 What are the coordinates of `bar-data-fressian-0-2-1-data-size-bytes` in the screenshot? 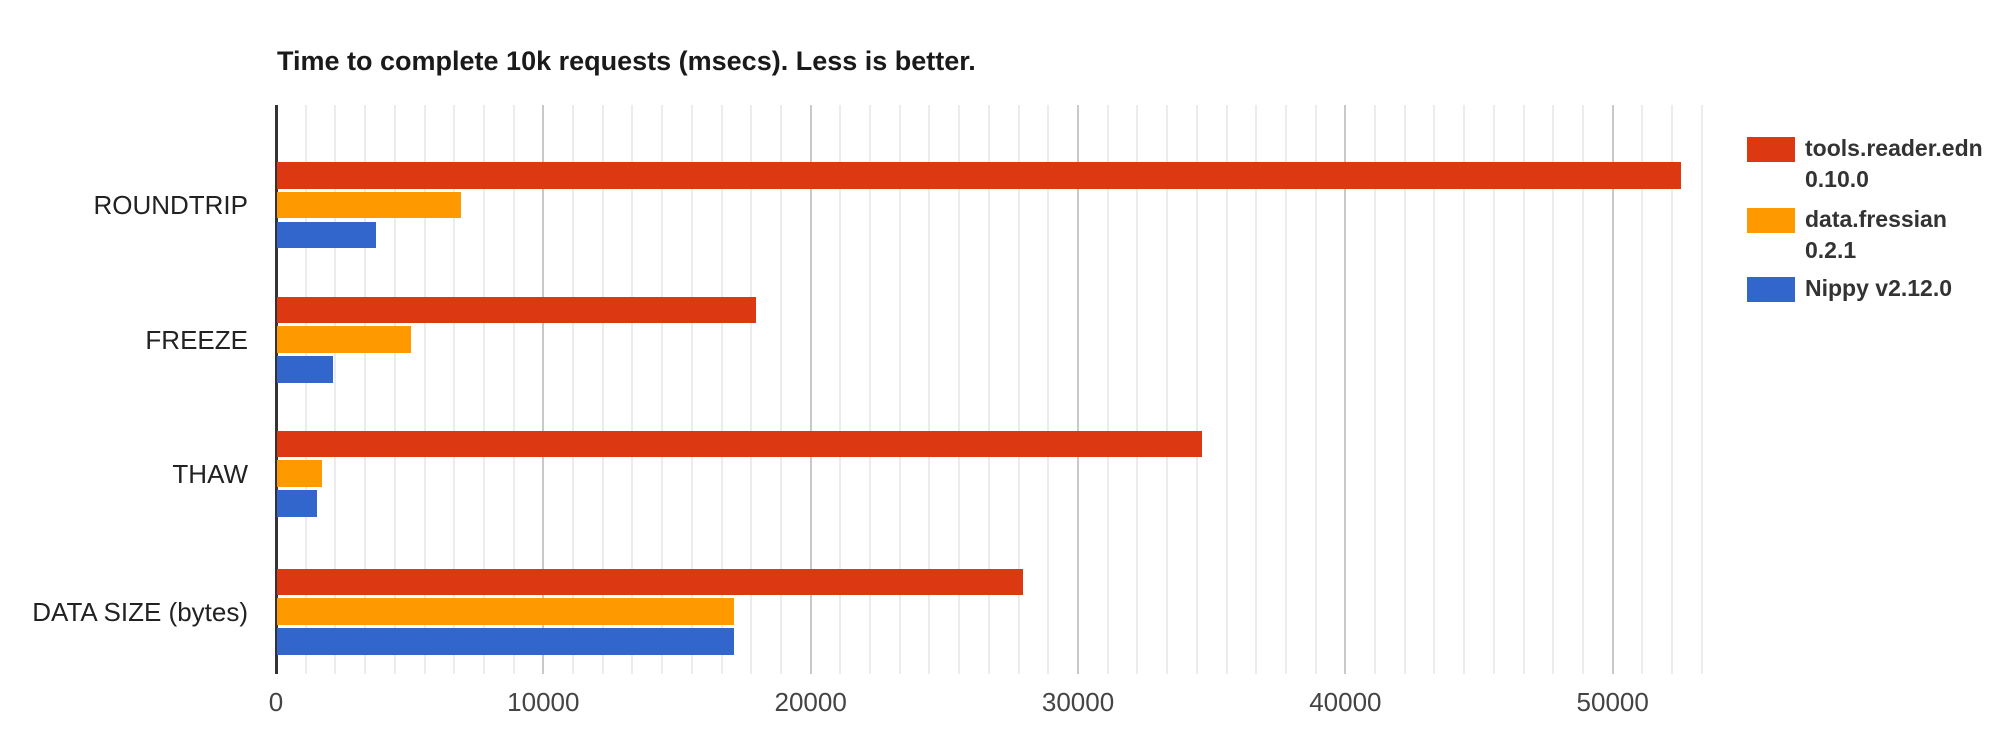 It's located at (506, 611).